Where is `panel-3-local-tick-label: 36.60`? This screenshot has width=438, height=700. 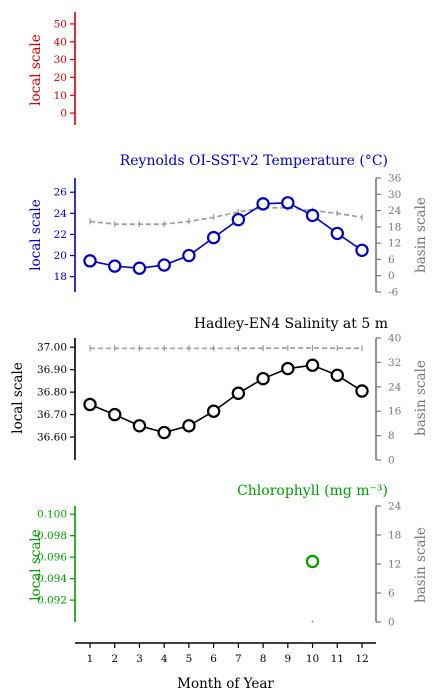 panel-3-local-tick-label: 36.60 is located at coordinates (52, 438).